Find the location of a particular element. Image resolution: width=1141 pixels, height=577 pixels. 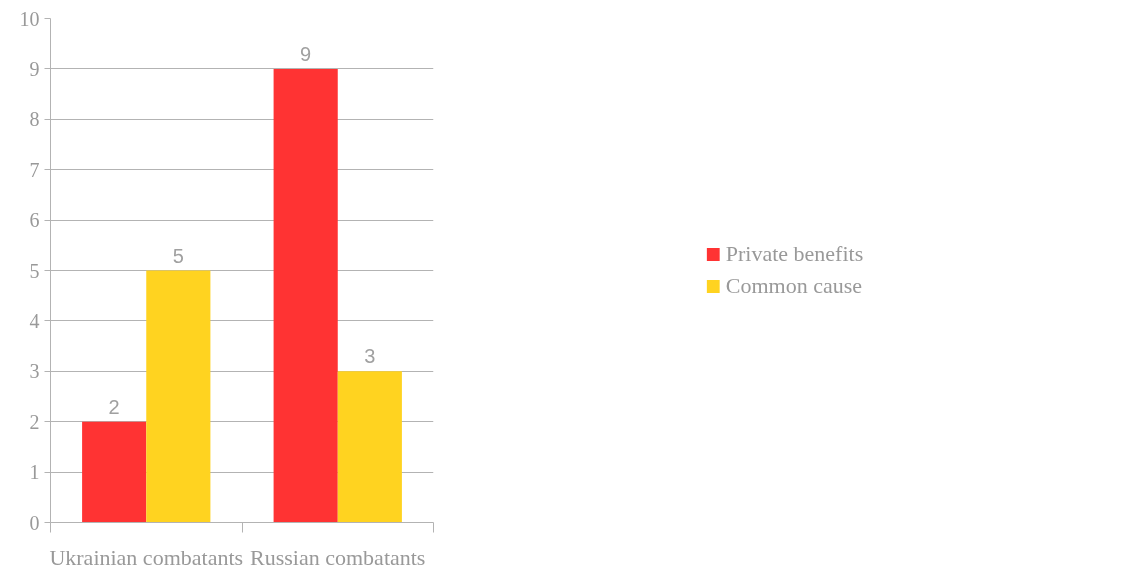

y-tick-label: 6 is located at coordinates (34, 220).